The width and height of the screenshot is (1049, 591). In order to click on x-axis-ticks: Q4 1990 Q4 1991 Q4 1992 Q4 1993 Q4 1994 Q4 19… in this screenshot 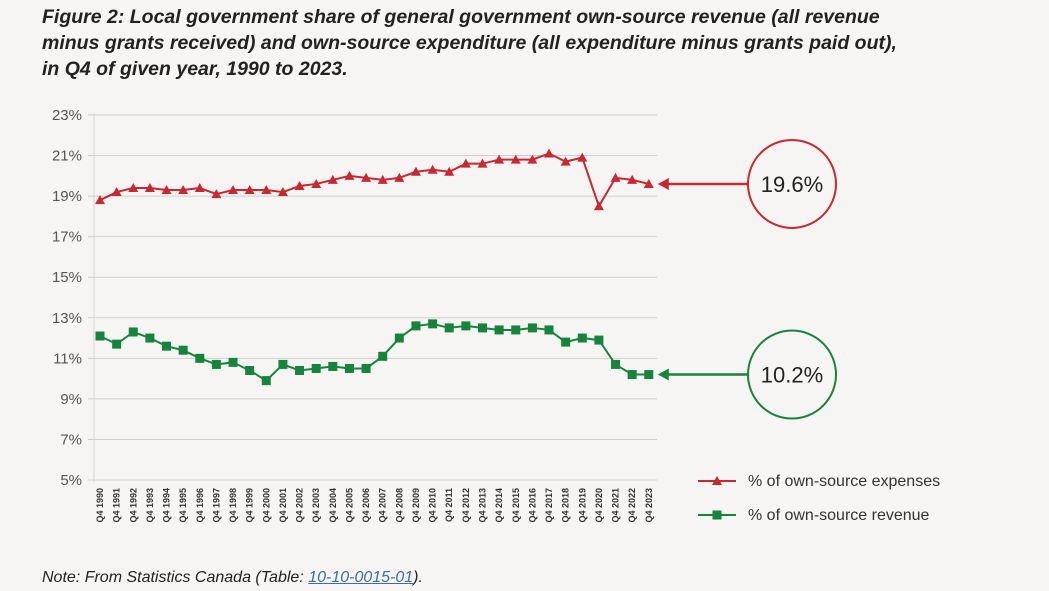, I will do `click(374, 505)`.